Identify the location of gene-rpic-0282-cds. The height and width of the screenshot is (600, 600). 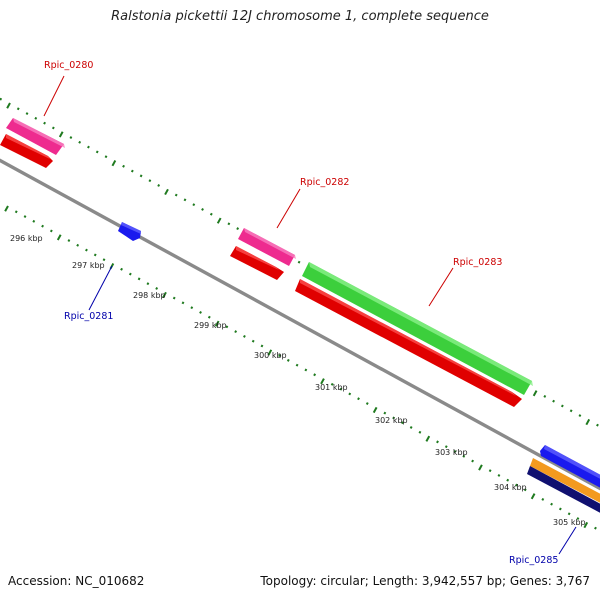
(257, 263).